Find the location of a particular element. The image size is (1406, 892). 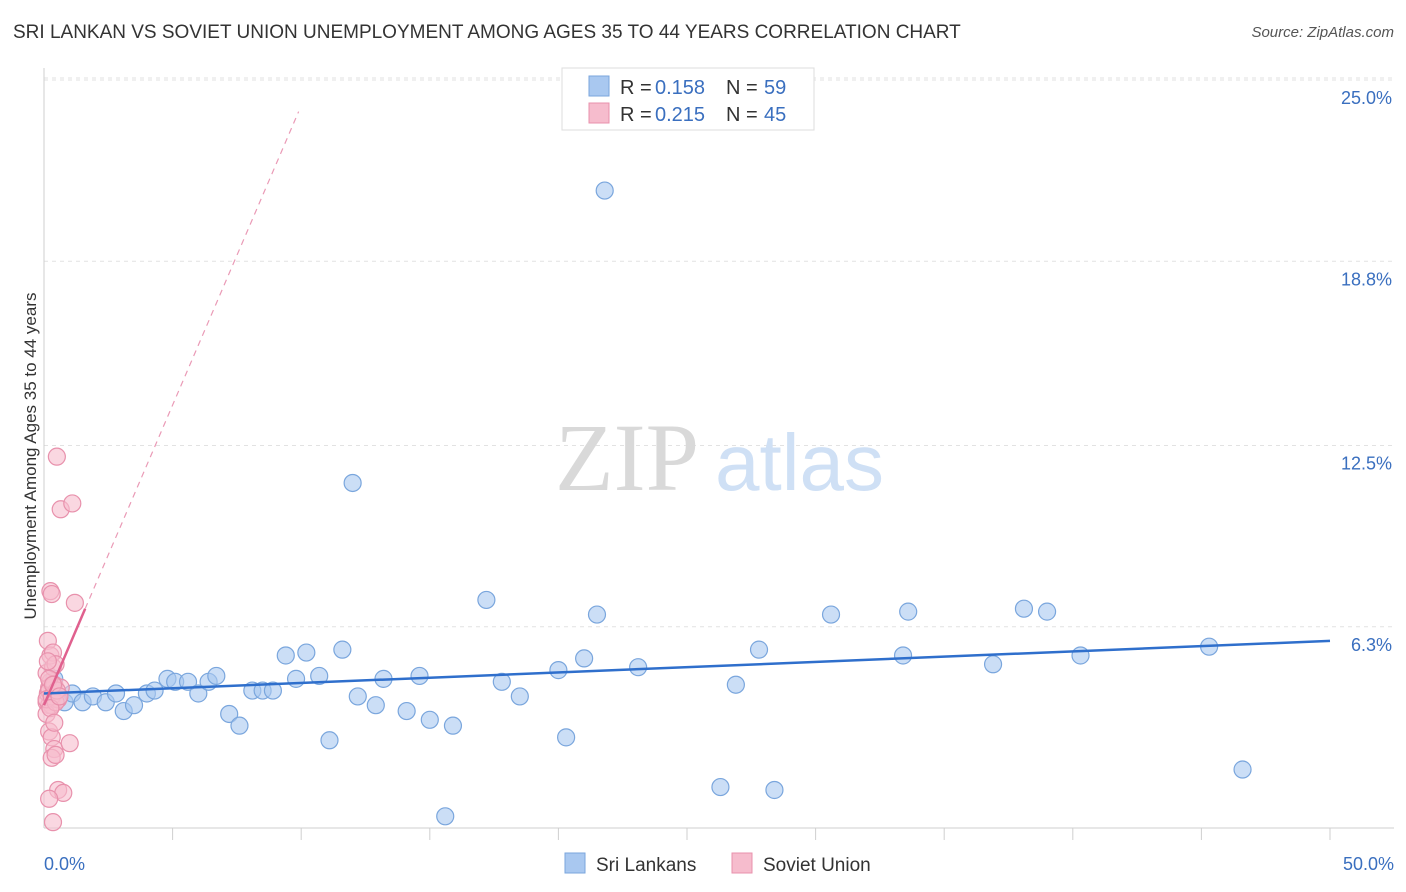

legend-r-label-1: R = is located at coordinates (636, 88).